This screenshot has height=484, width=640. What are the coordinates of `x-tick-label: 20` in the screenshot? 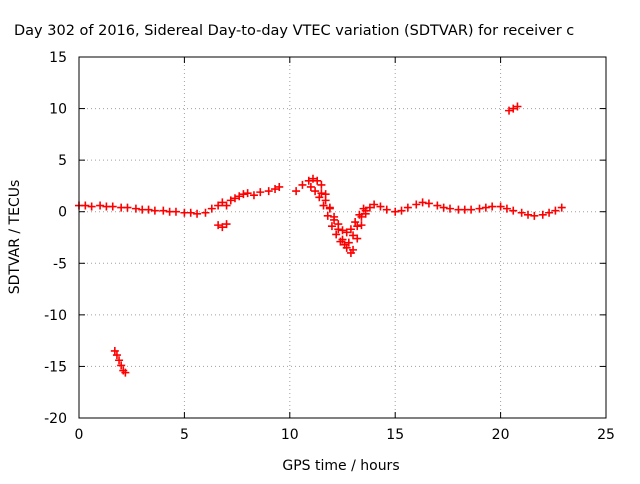 It's located at (501, 435).